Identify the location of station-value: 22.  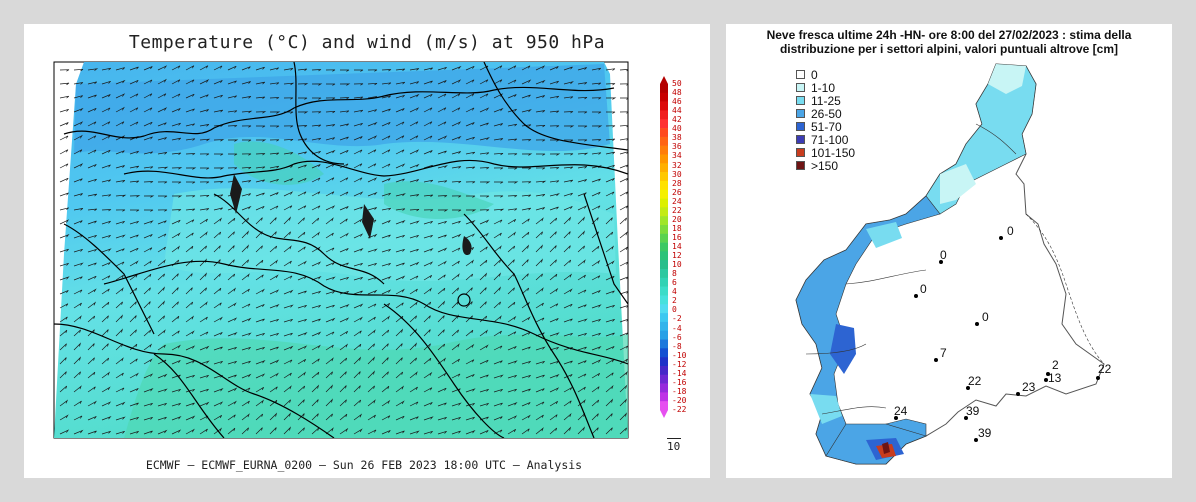
(1105, 369).